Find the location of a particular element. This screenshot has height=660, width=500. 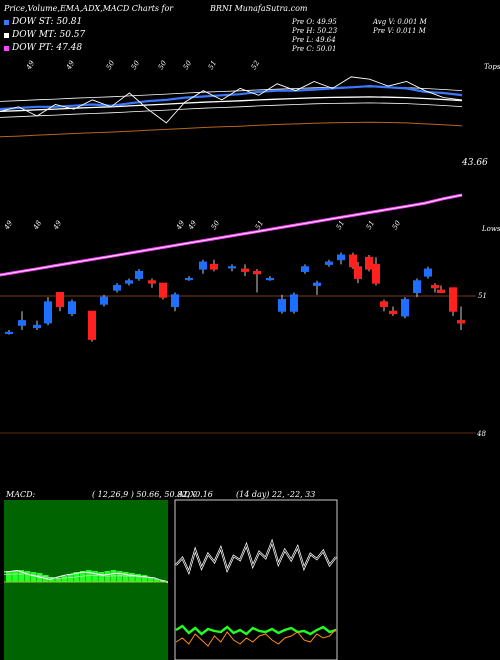

low-label: 48 is located at coordinates (37, 225).